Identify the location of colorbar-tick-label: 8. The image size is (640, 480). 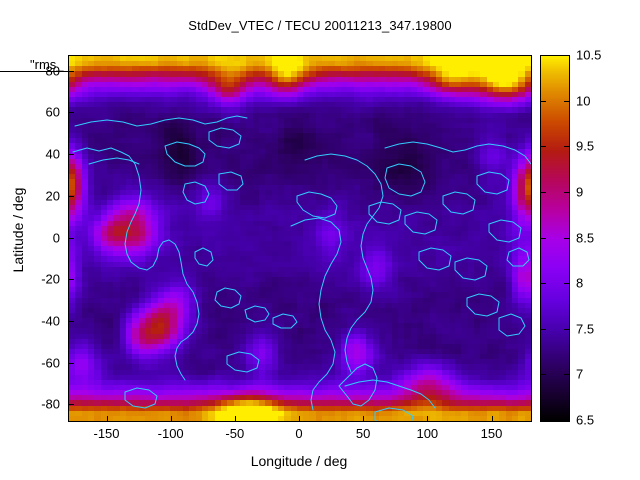
(580, 283).